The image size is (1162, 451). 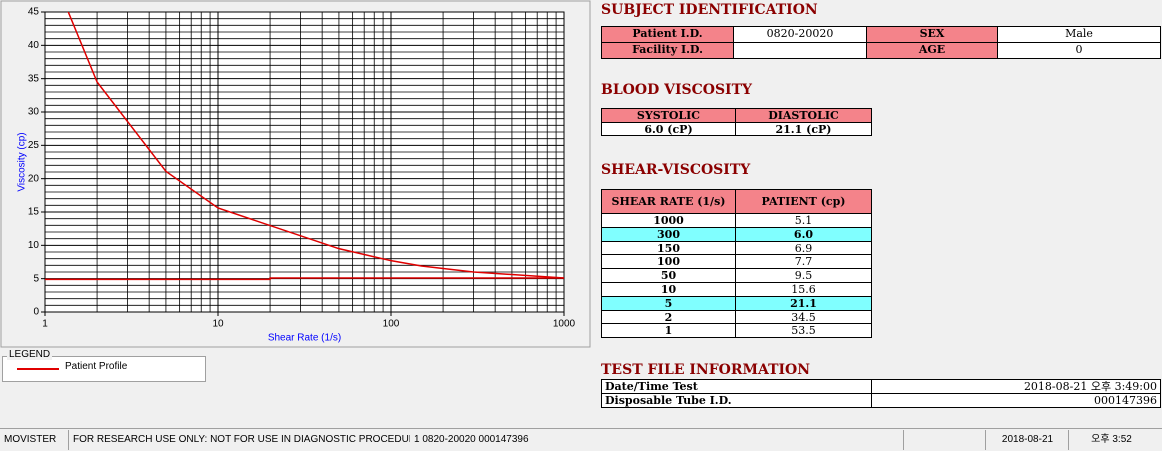 I want to click on y-axis-title: Viscosity (cp), so click(x=22, y=161).